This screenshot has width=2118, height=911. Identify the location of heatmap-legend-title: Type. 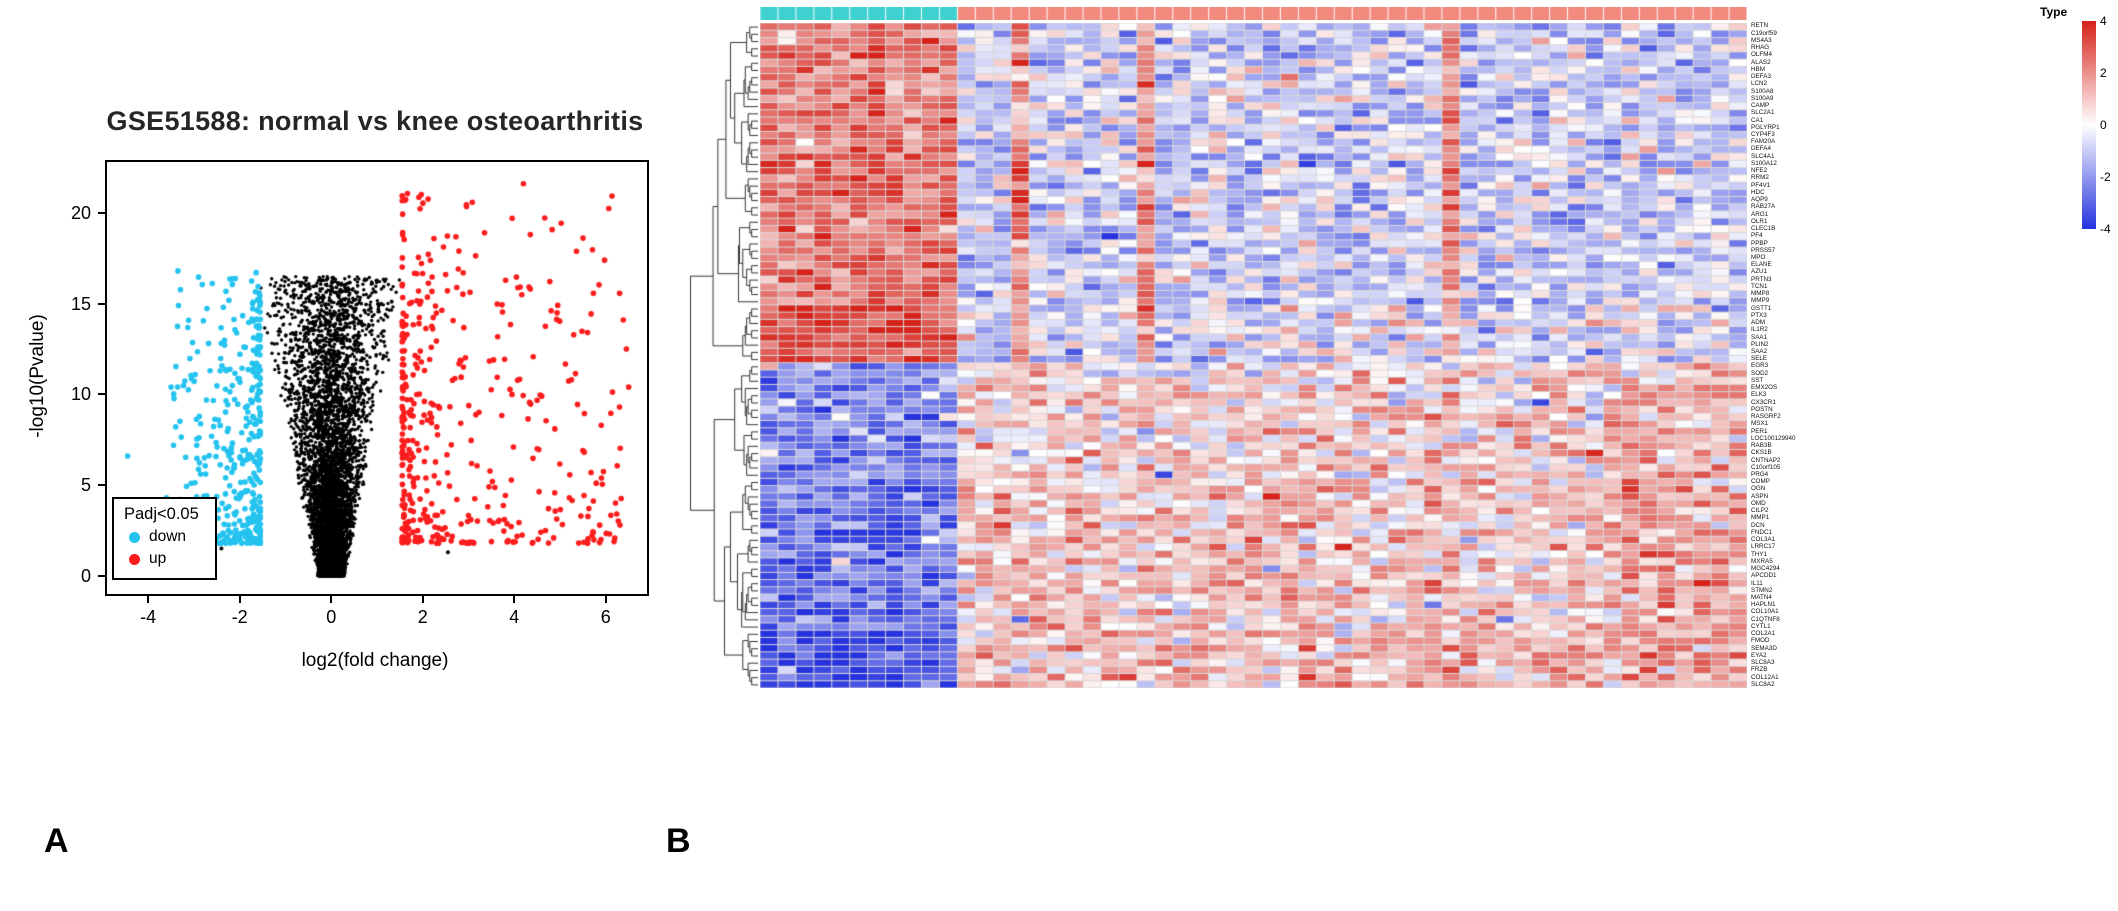
(2054, 12).